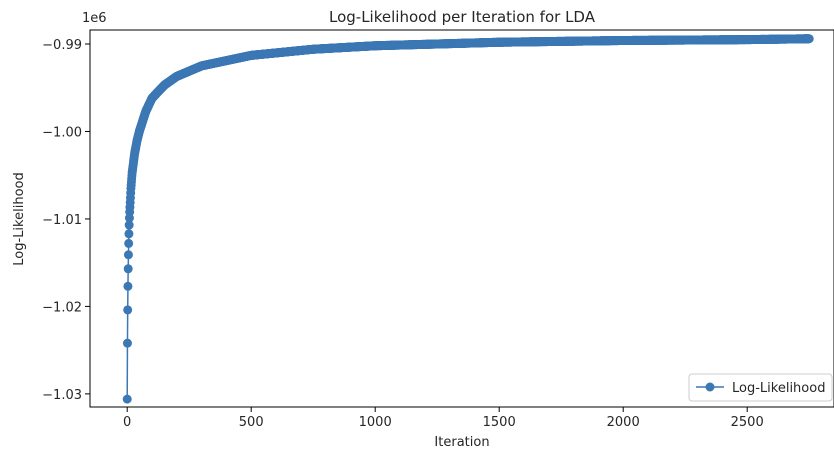  Describe the element at coordinates (461, 442) in the screenshot. I see `x-axis-label: Iteration` at that location.